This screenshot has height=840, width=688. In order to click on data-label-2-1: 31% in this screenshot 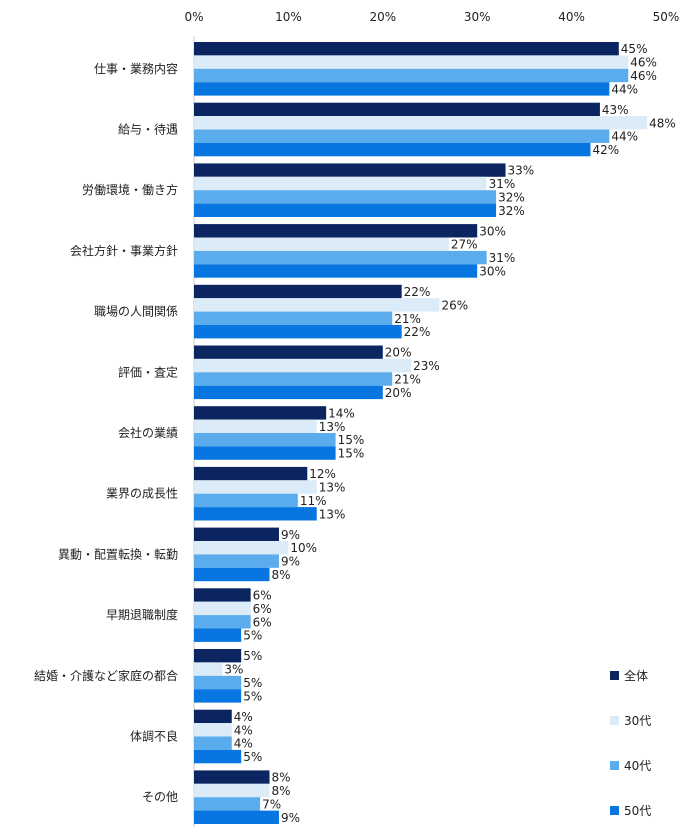, I will do `click(502, 184)`.